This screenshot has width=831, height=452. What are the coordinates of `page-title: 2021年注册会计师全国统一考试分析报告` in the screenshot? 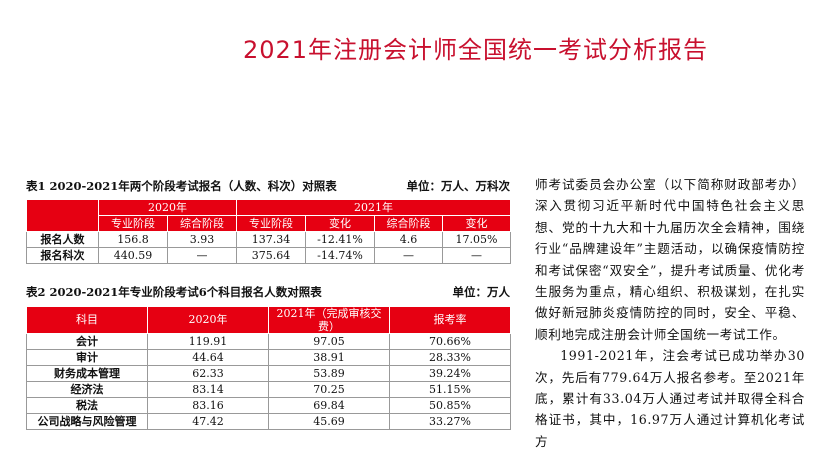 It's located at (475, 50).